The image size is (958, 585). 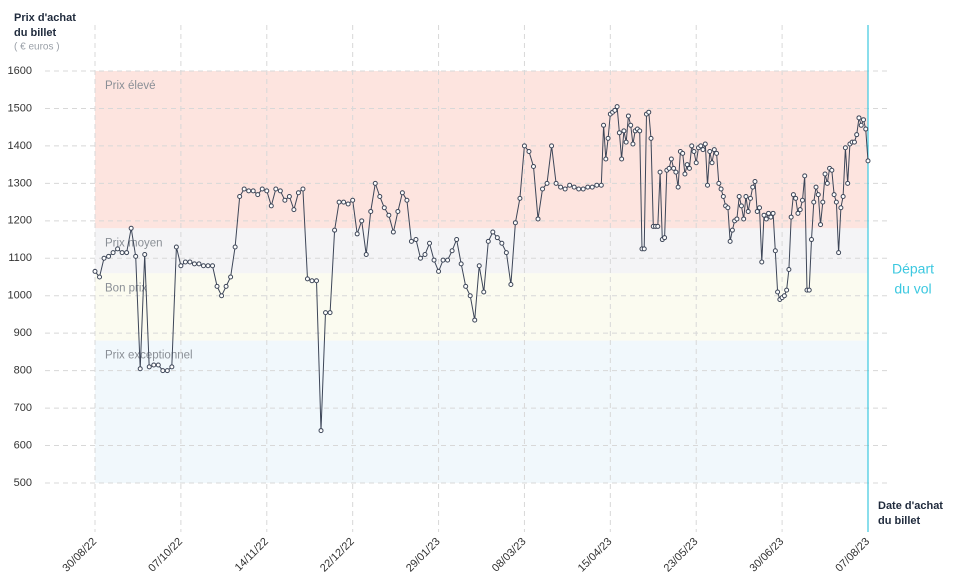 I want to click on x-tick-label: 07/10/22, so click(x=165, y=555).